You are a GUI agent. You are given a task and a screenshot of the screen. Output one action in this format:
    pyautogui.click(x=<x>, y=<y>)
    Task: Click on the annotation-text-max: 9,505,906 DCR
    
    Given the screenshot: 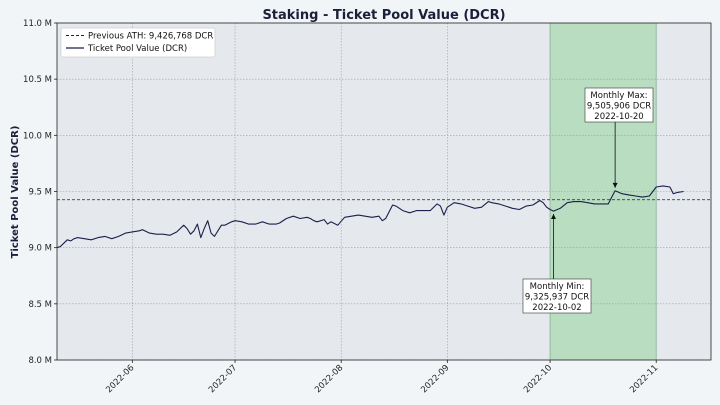 What is the action you would take?
    pyautogui.click(x=619, y=107)
    